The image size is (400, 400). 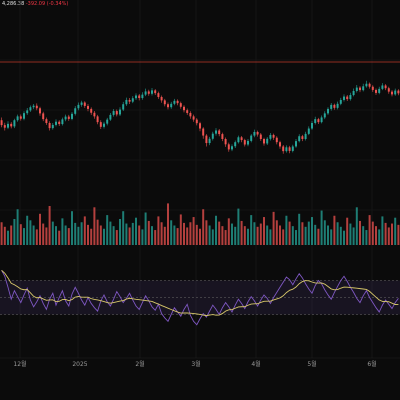 I want to click on x-tick-label: 12월, so click(x=19, y=364).